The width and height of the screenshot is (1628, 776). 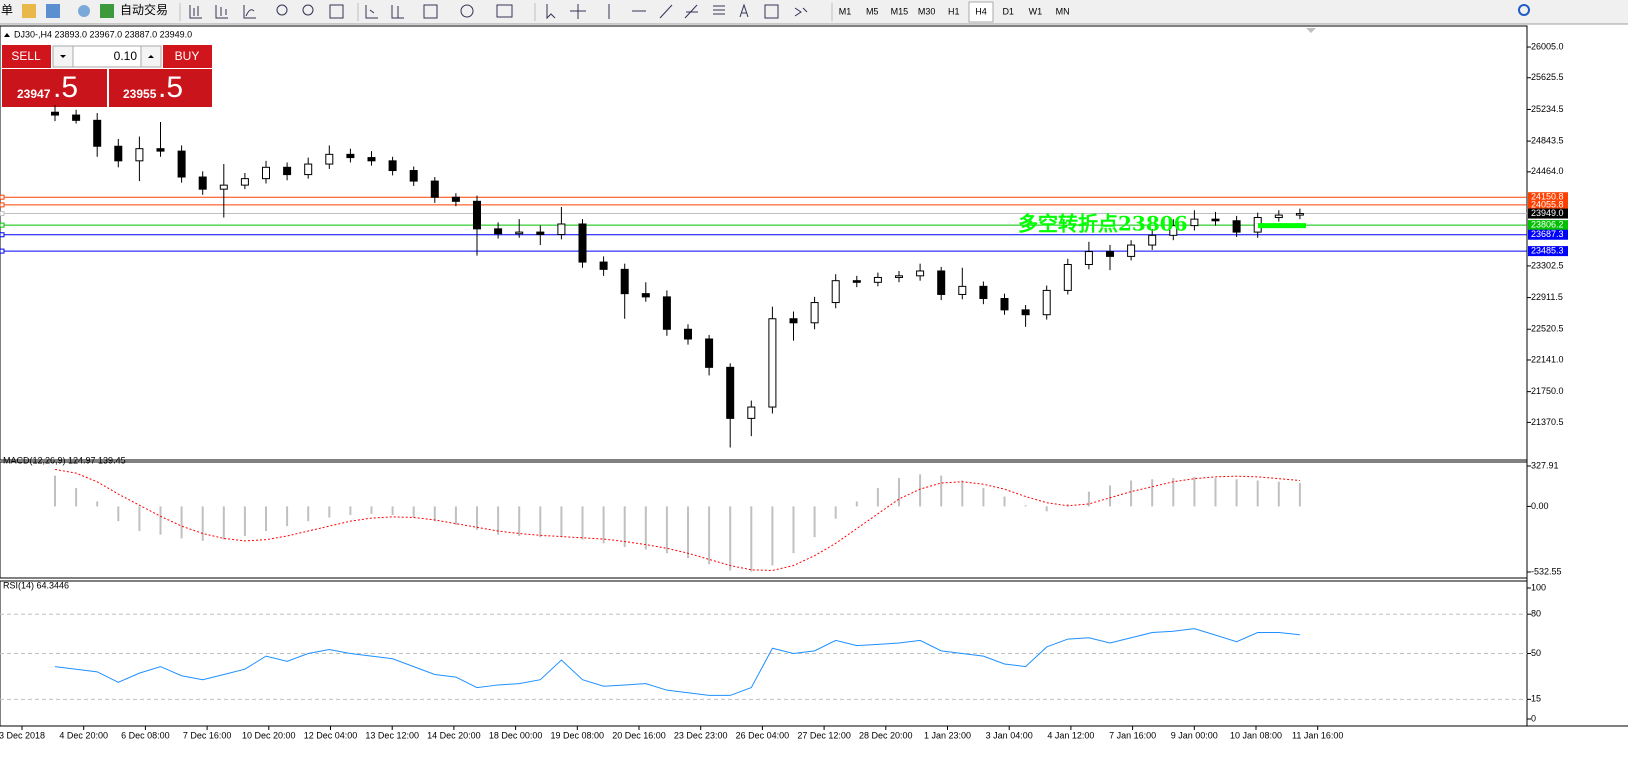 I want to click on auto-trade: 自动交易, so click(x=144, y=9).